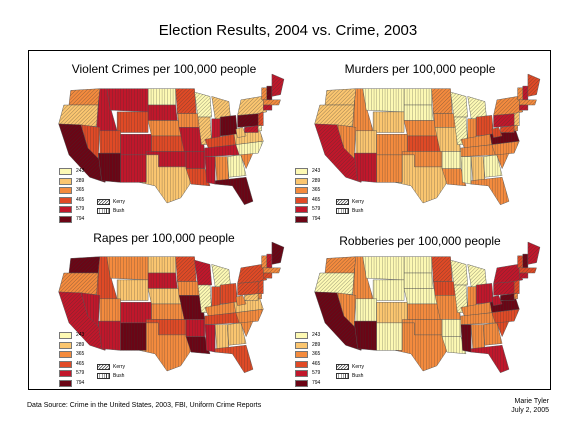 Image resolution: width=576 pixels, height=445 pixels. I want to click on state-ga-vote-pattern, so click(493, 334).